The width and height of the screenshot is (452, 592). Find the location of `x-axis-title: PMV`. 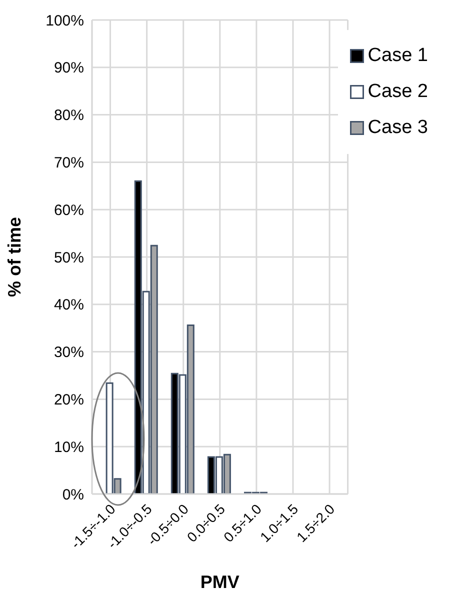

x-axis-title: PMV is located at coordinates (220, 582).